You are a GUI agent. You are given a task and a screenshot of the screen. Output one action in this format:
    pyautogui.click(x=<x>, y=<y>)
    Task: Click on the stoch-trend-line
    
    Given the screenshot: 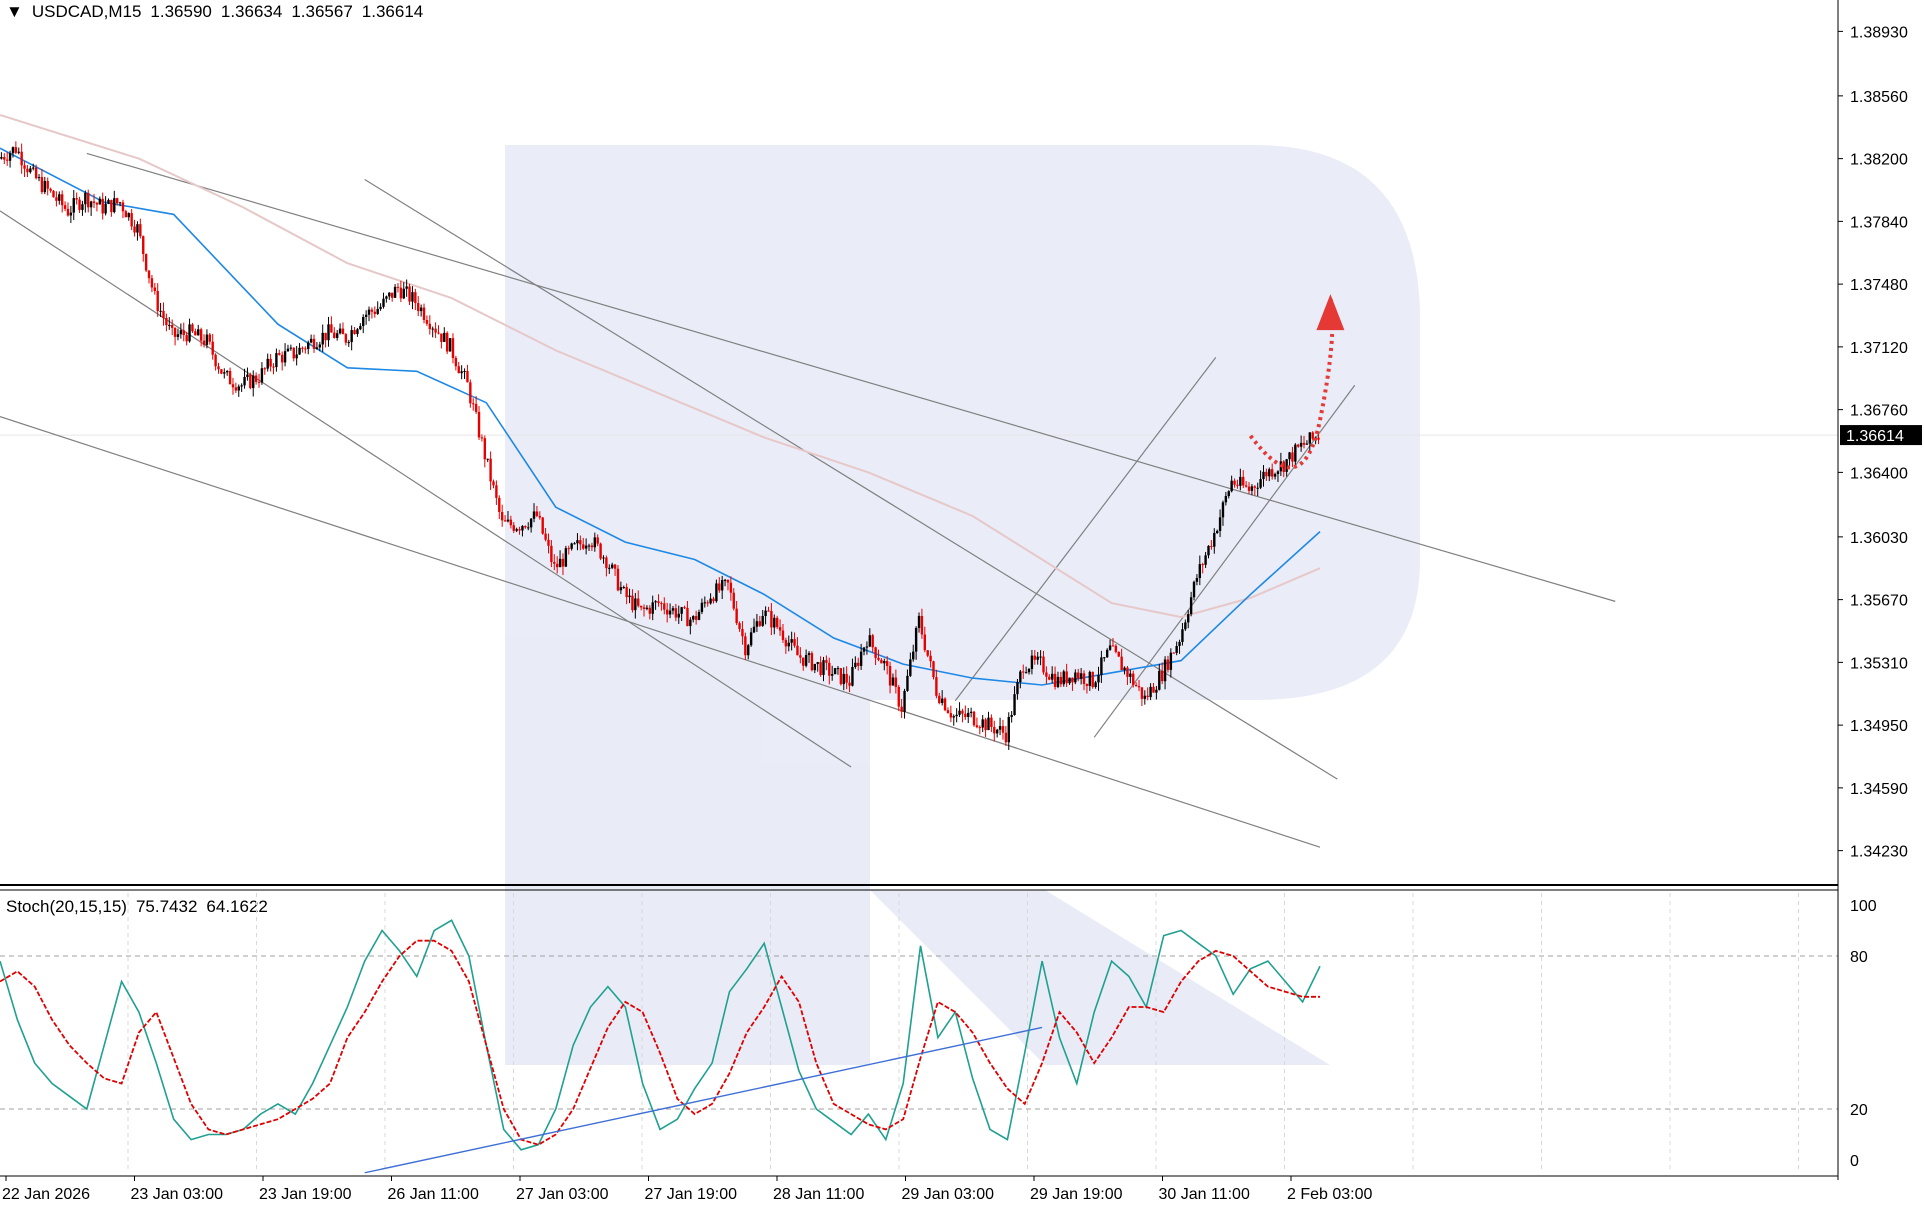 What is the action you would take?
    pyautogui.click(x=703, y=1100)
    